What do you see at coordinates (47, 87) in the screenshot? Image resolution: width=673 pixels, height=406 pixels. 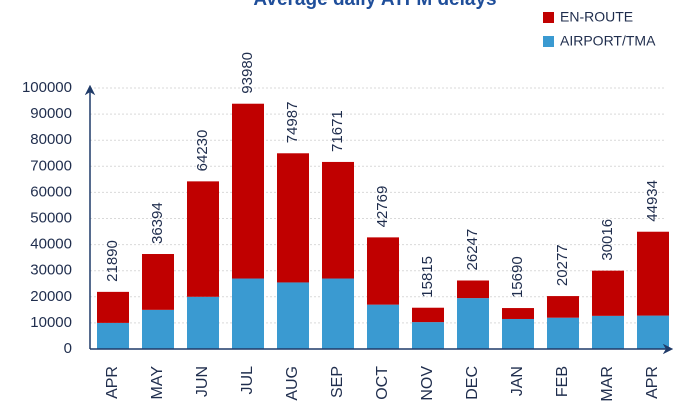 I see `y-tick-label: 100000` at bounding box center [47, 87].